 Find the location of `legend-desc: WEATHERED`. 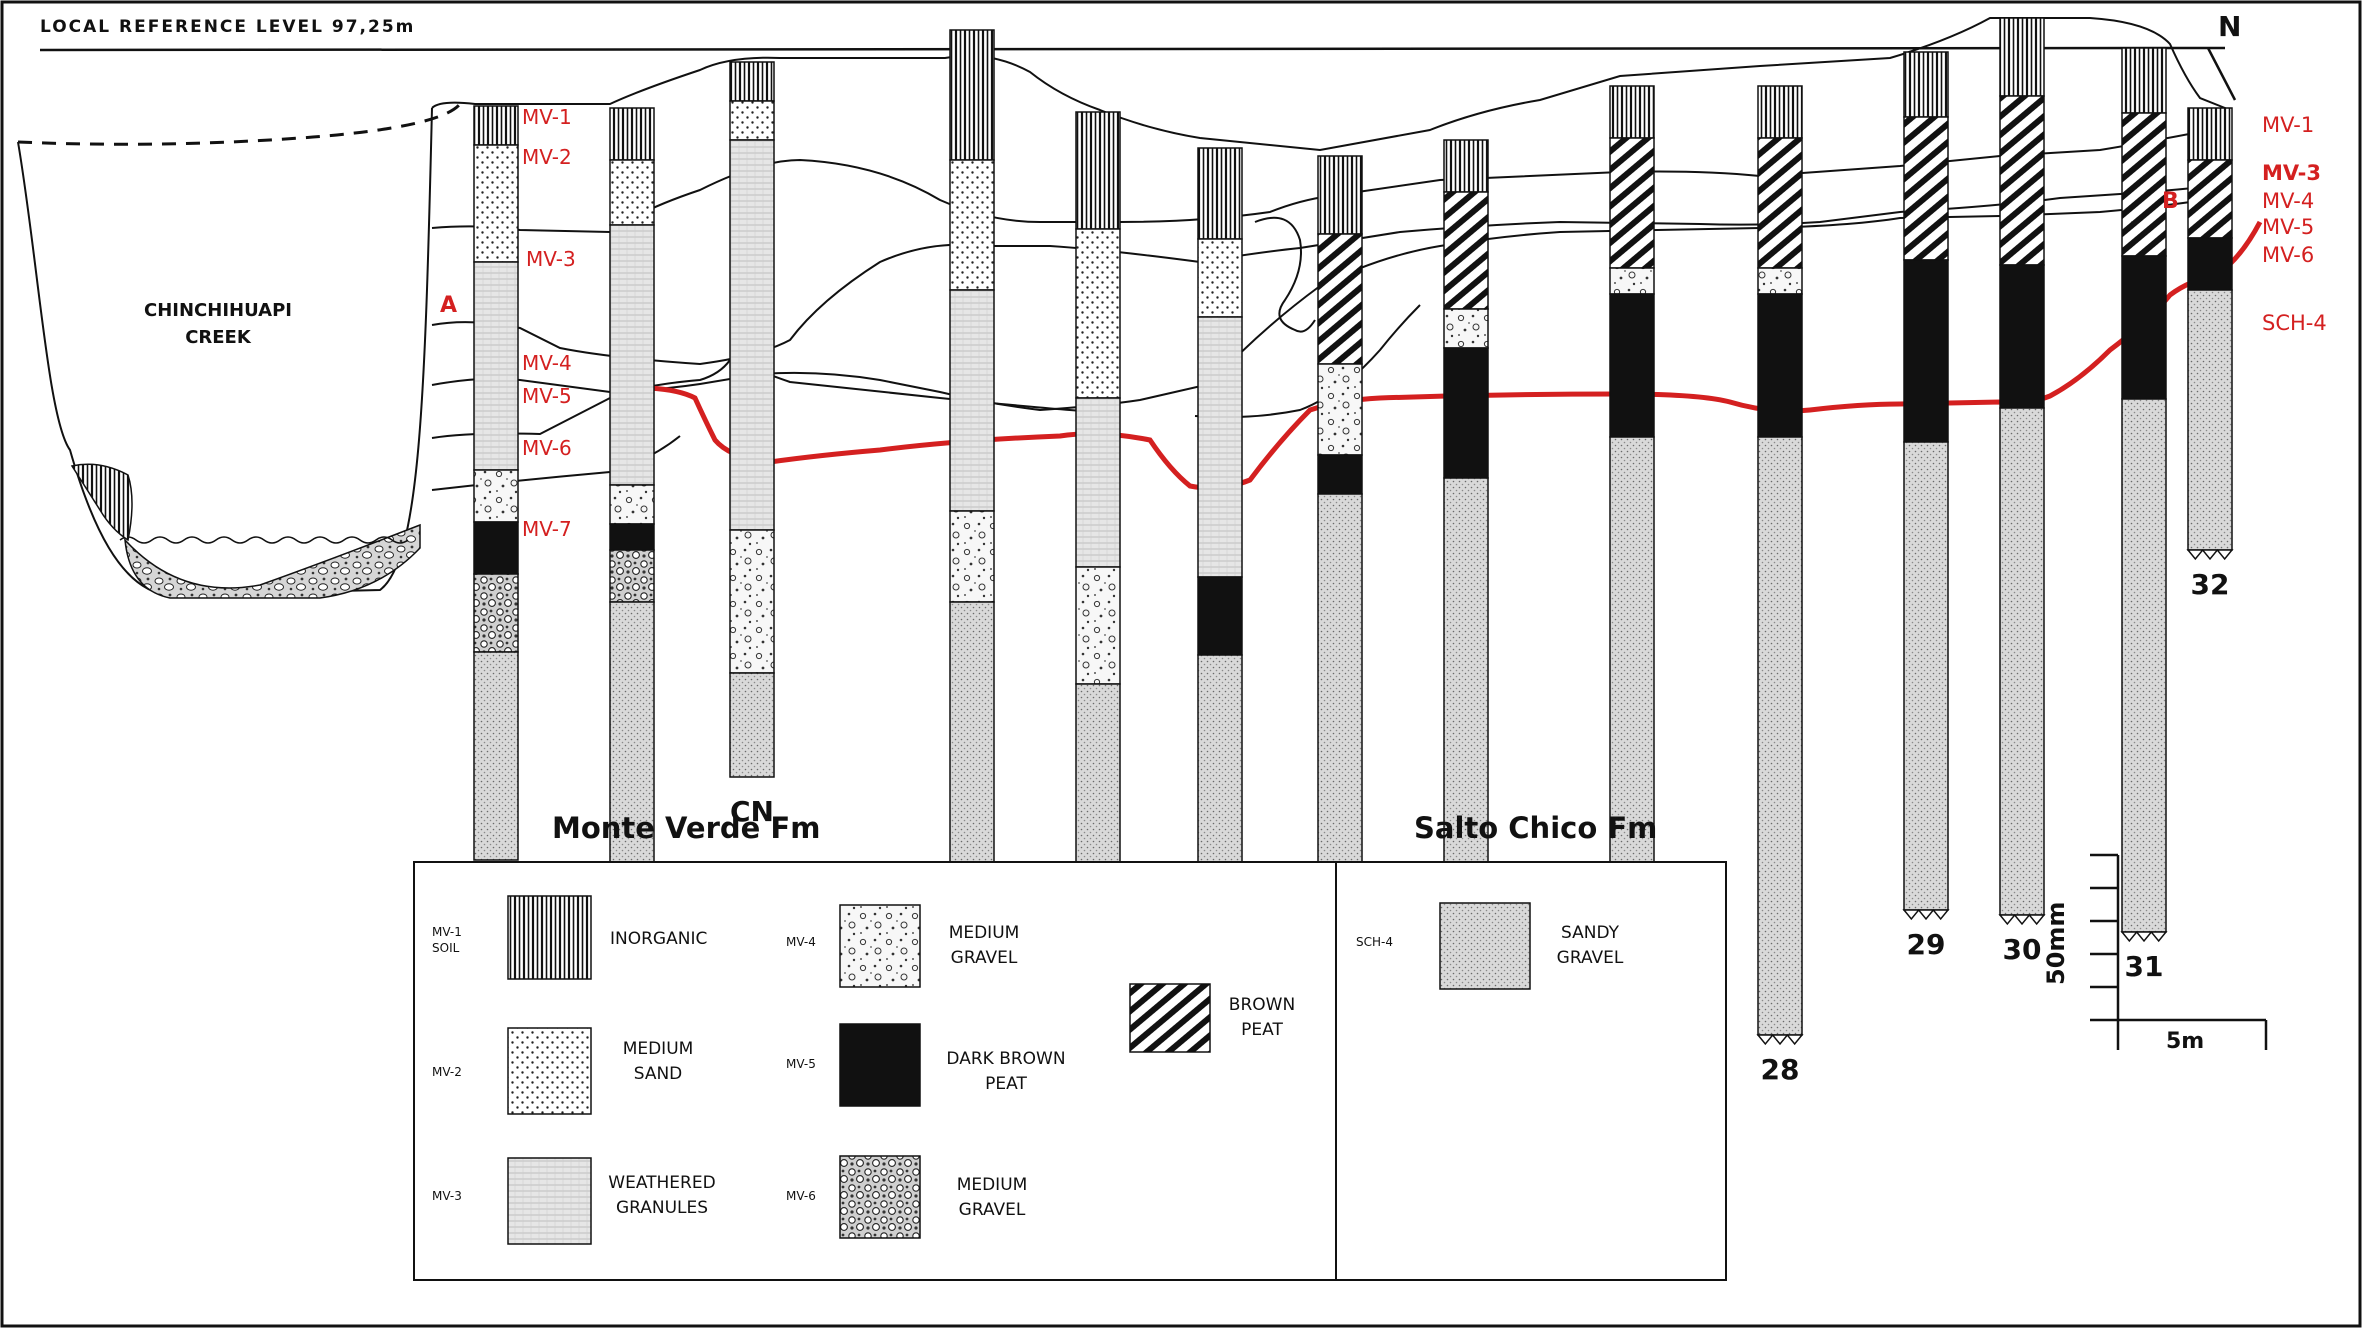

legend-desc: WEATHERED is located at coordinates (661, 1183).